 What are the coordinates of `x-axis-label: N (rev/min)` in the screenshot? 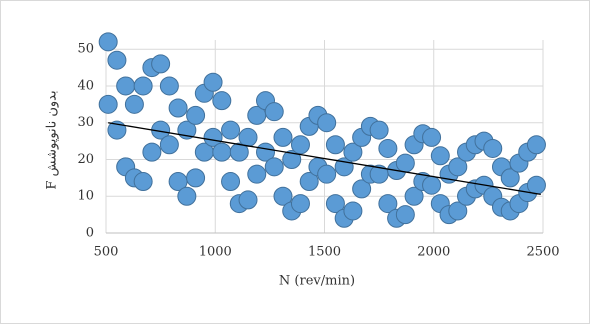 It's located at (317, 281).